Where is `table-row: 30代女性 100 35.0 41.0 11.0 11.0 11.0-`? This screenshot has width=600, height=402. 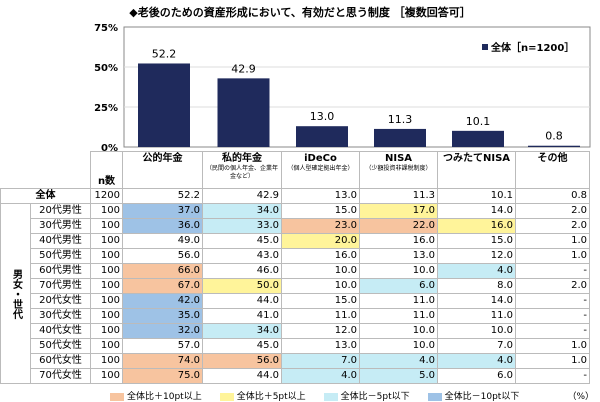
table-row: 30代女性 100 35.0 41.0 11.0 11.0 11.0- is located at coordinates (295, 316).